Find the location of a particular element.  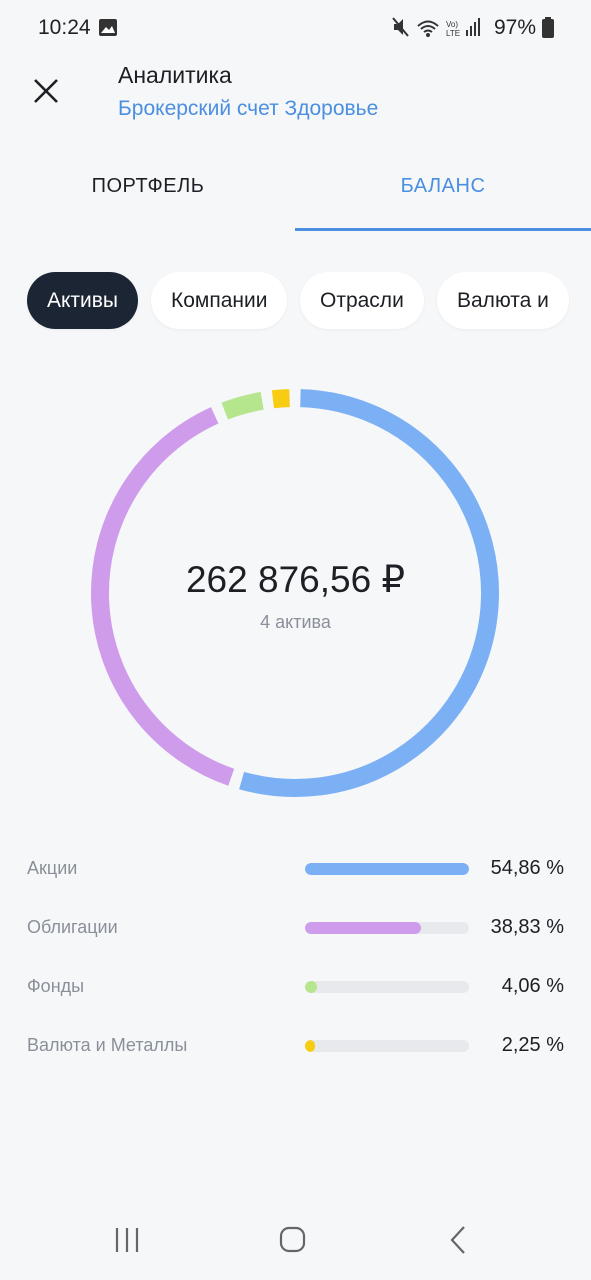

svg-text: Vo) is located at coordinates (452, 24).